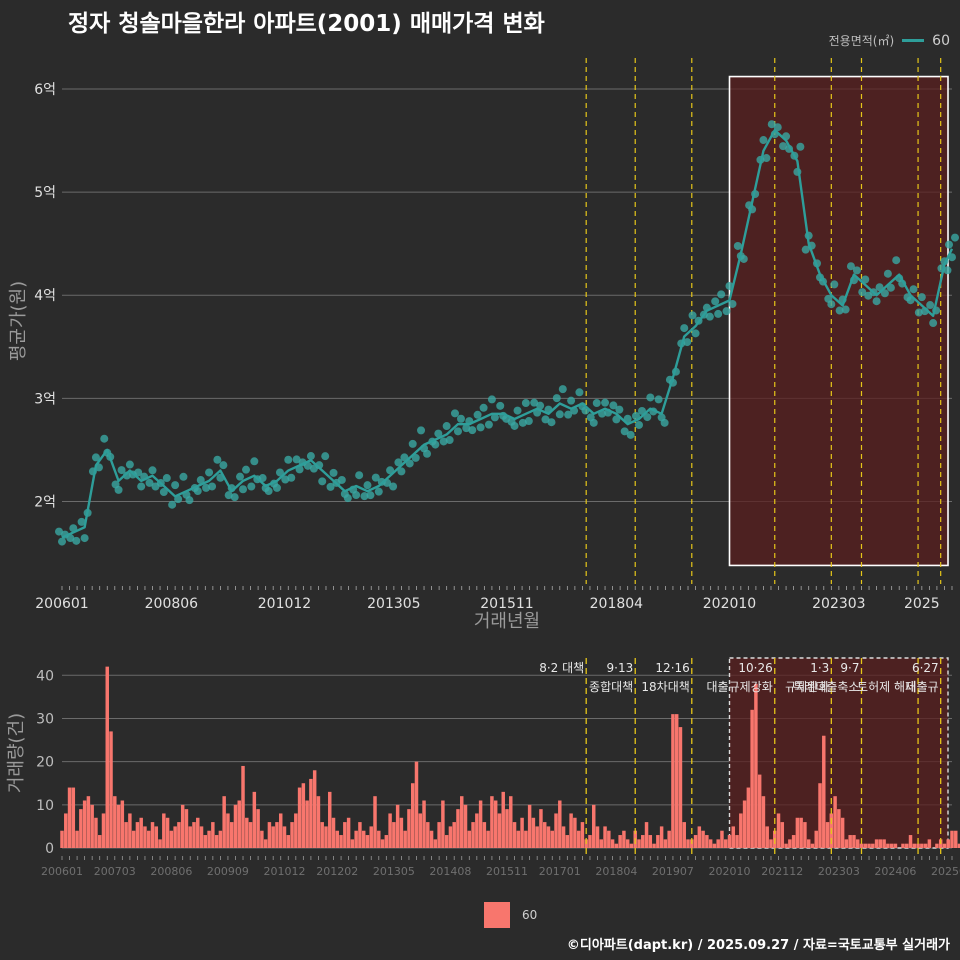 The image size is (960, 960). What do you see at coordinates (45, 502) in the screenshot?
I see `price-y-tick-label: 2억` at bounding box center [45, 502].